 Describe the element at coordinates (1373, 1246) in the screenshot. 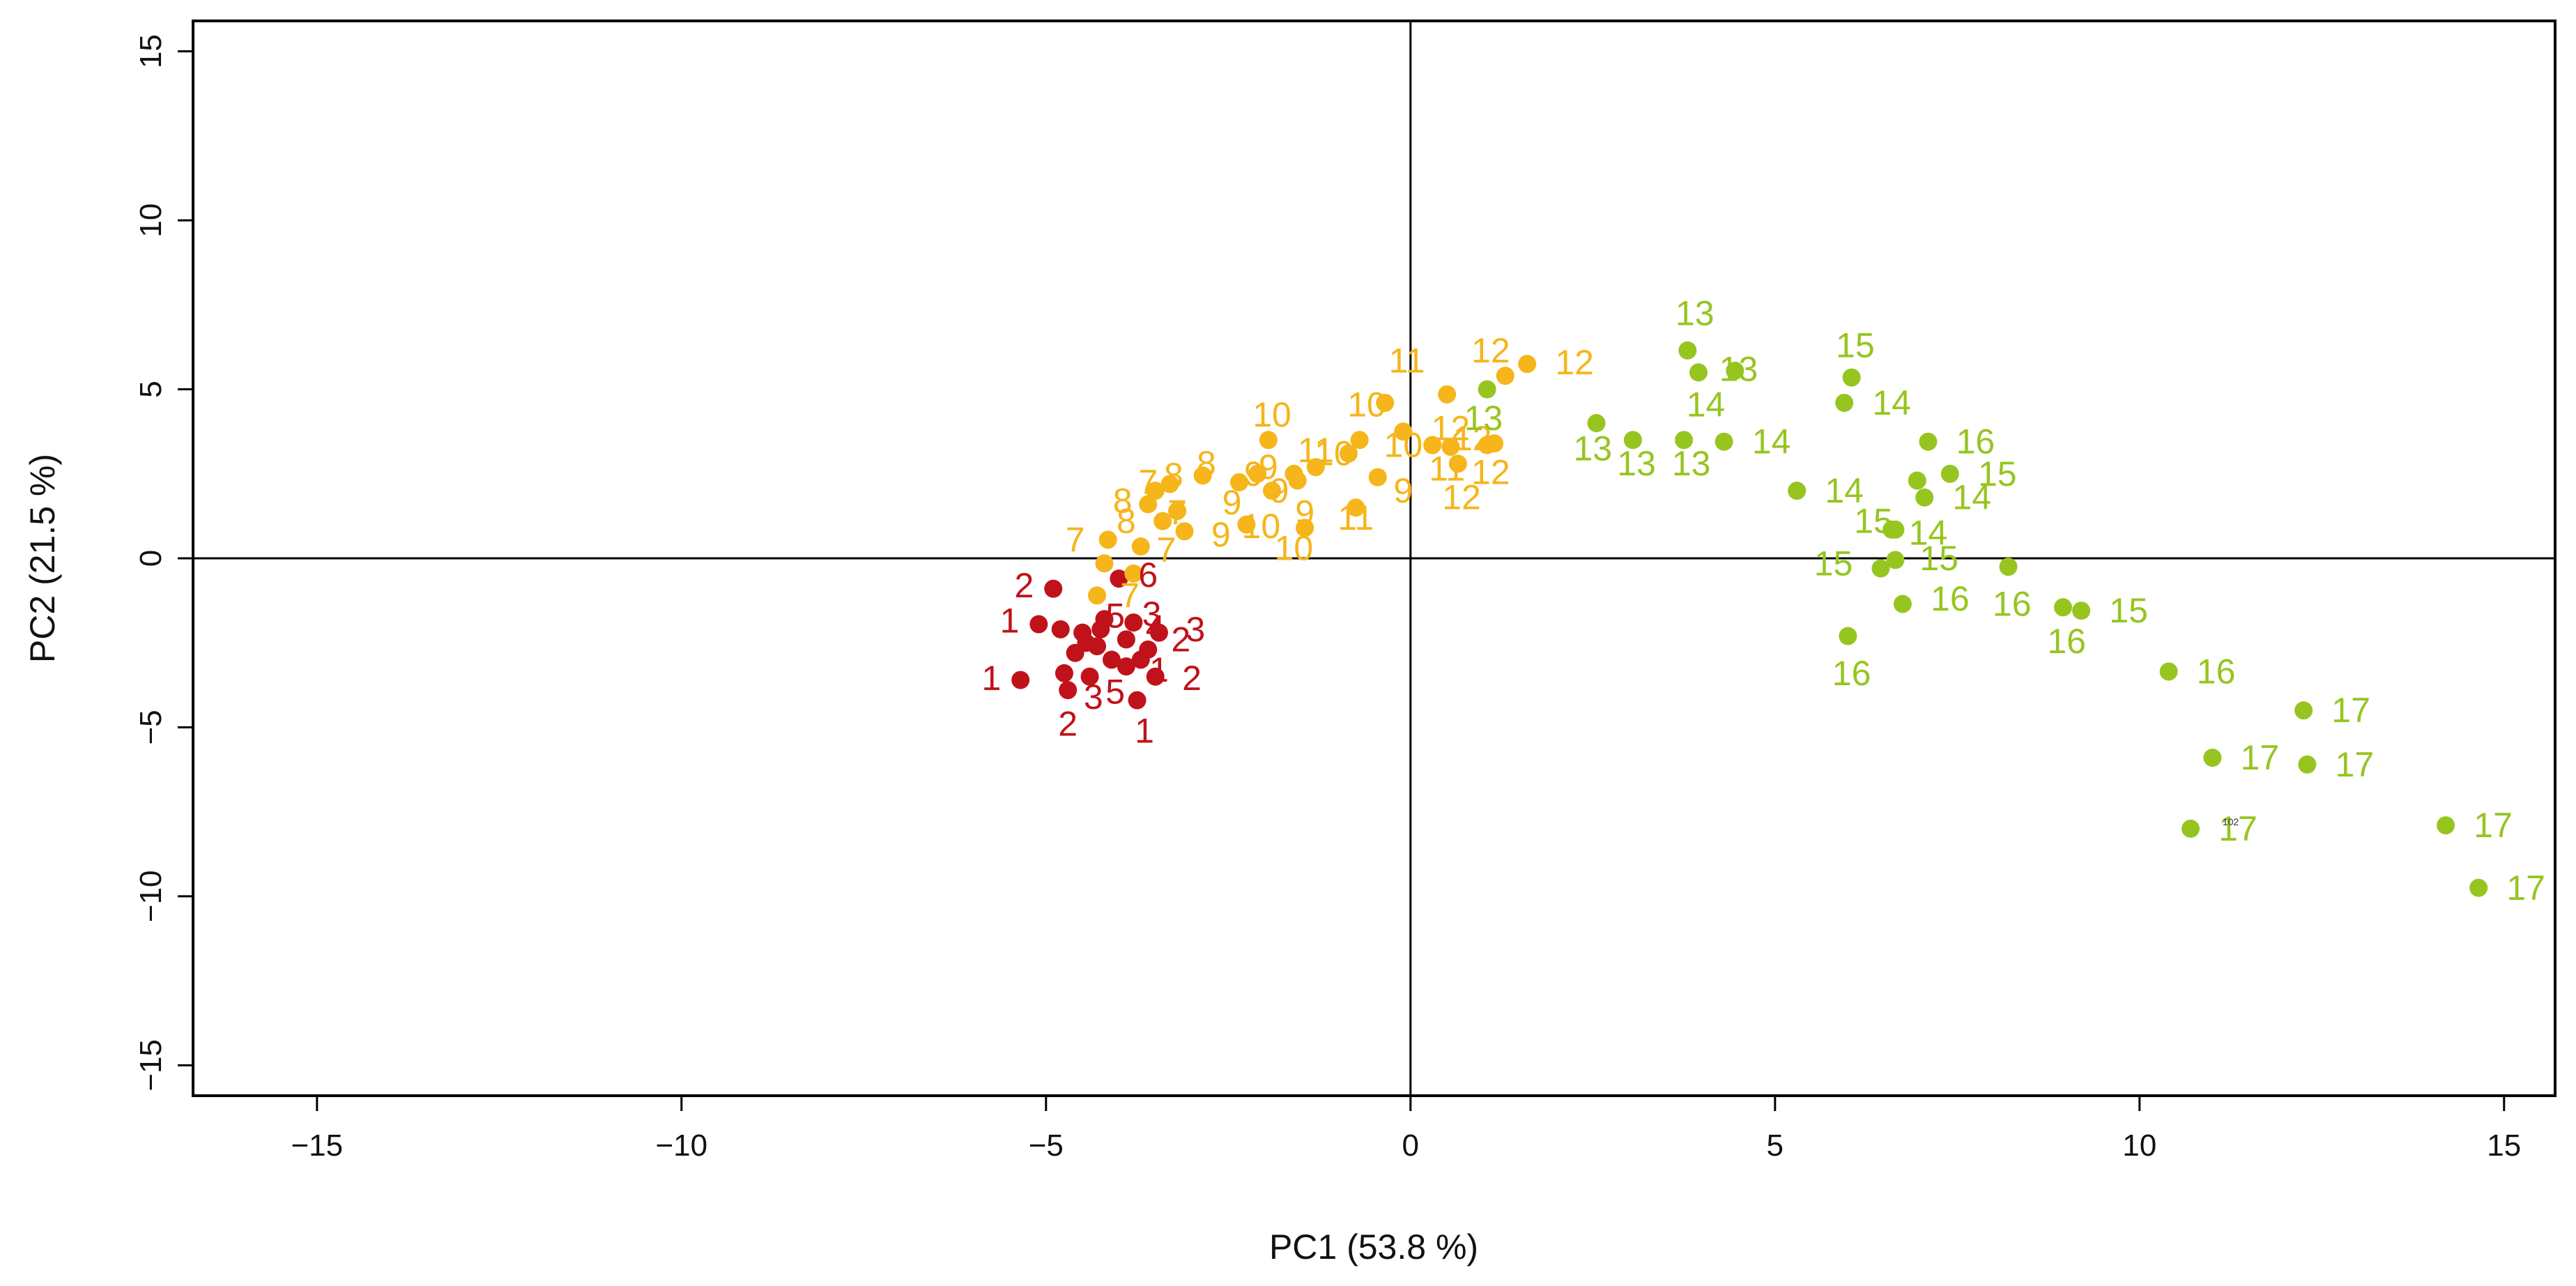

I see `x-axis-title: PC1 (53.8 %)` at that location.